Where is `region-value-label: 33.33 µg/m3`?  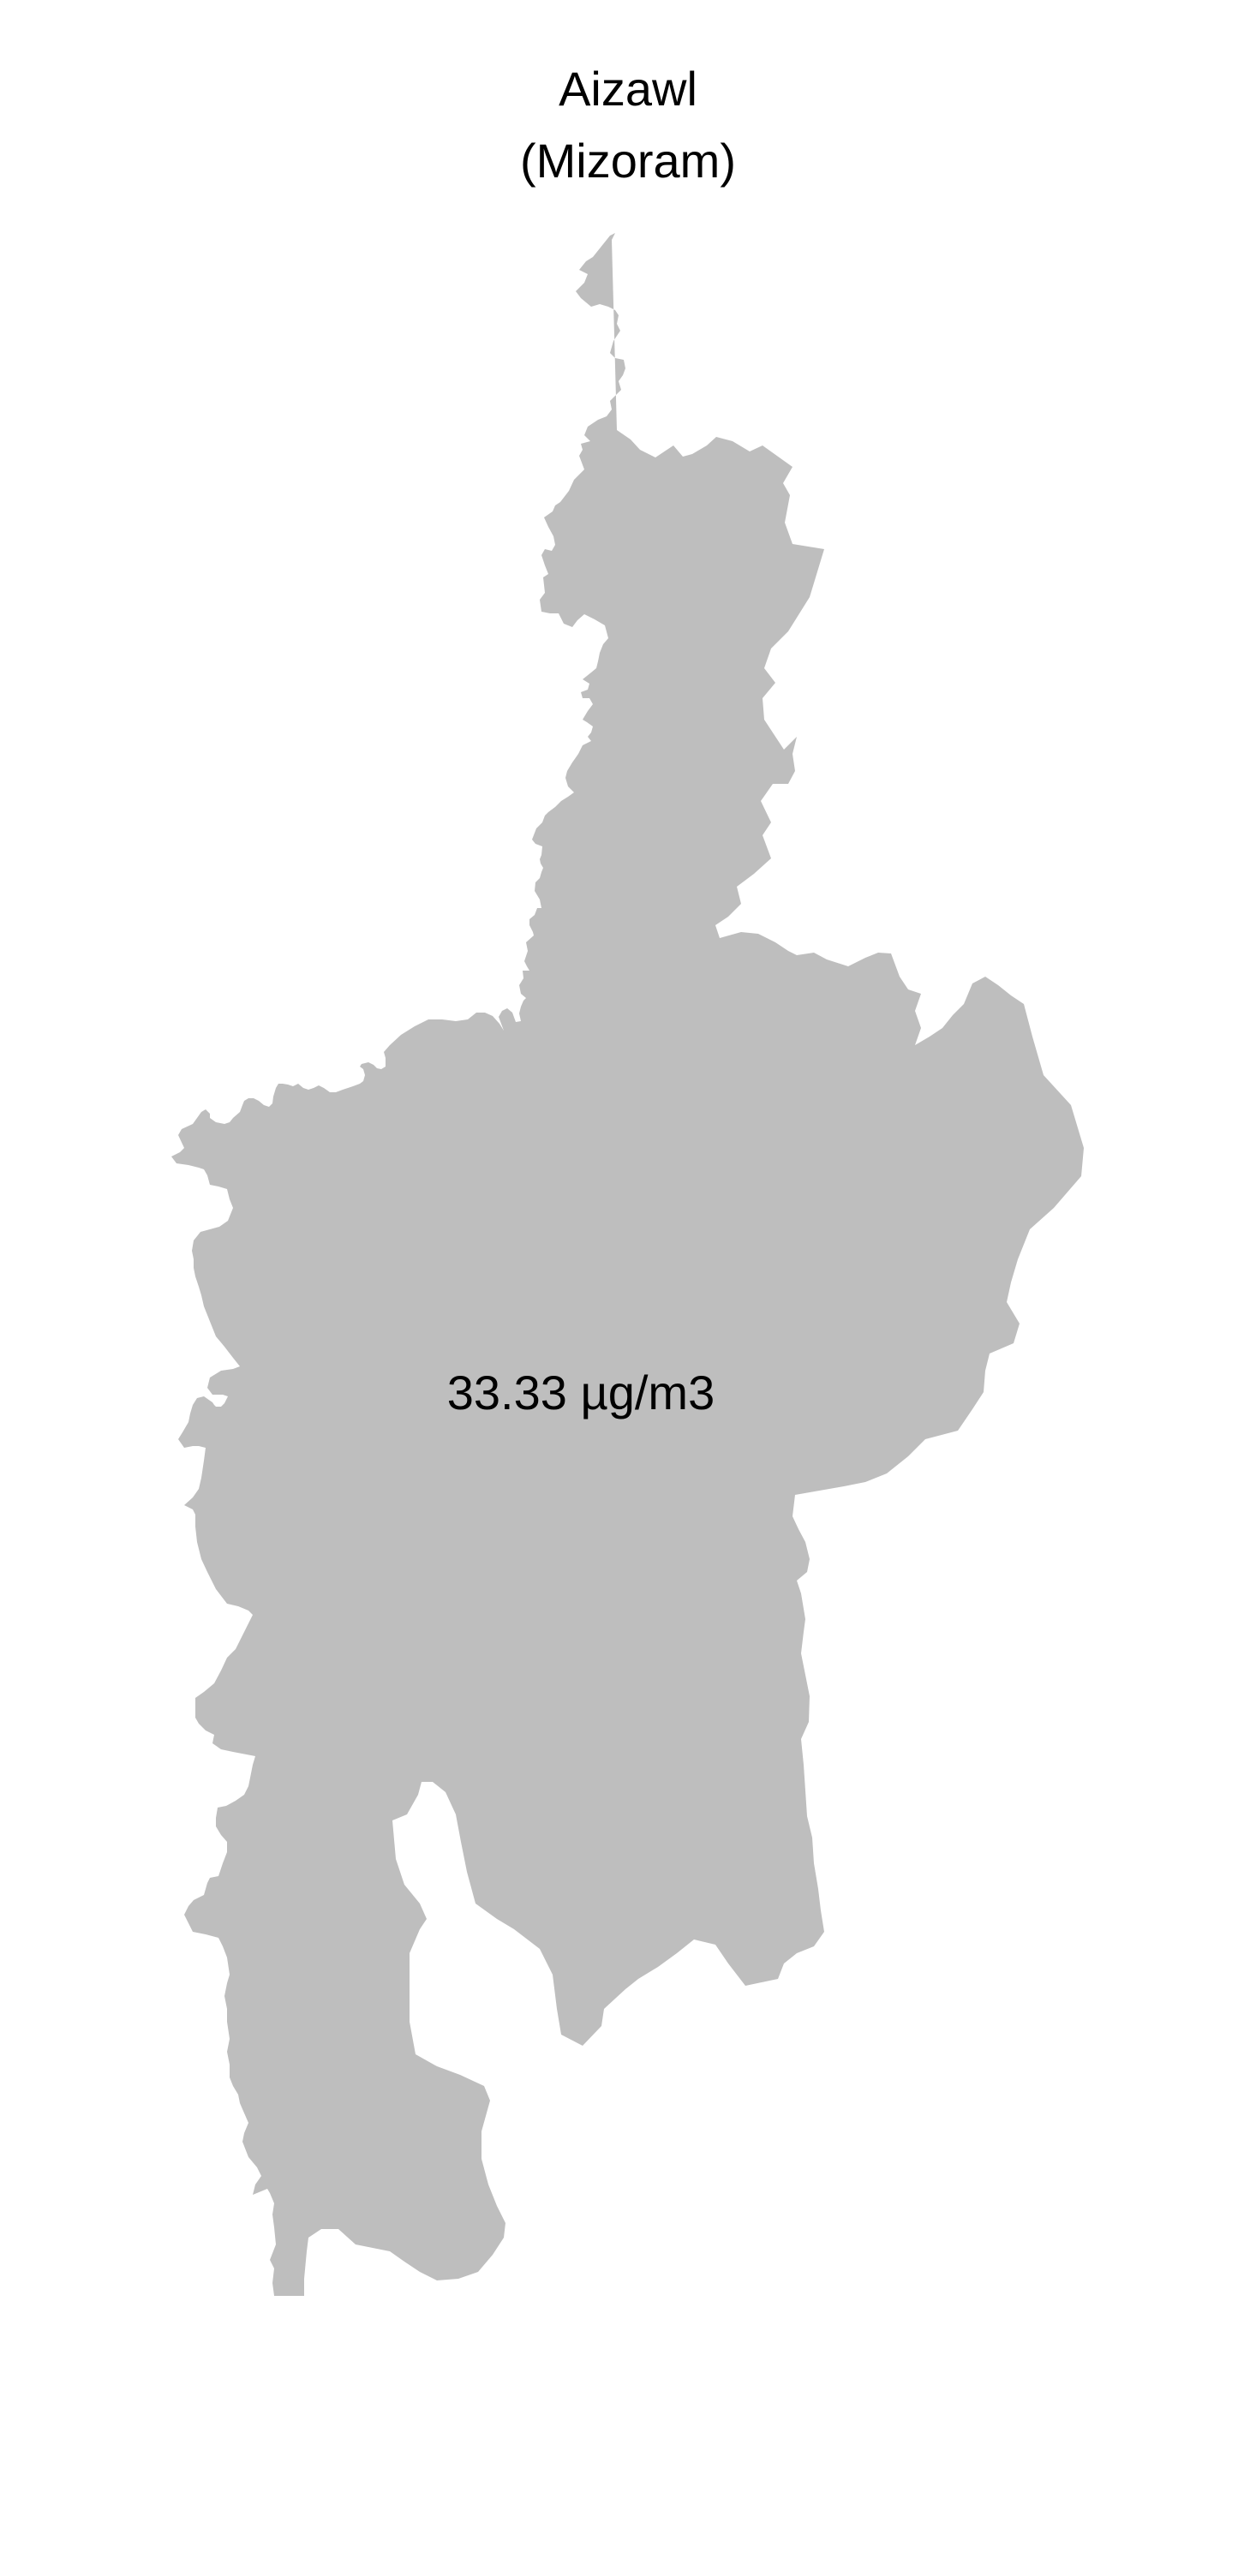
region-value-label: 33.33 µg/m3 is located at coordinates (581, 1393).